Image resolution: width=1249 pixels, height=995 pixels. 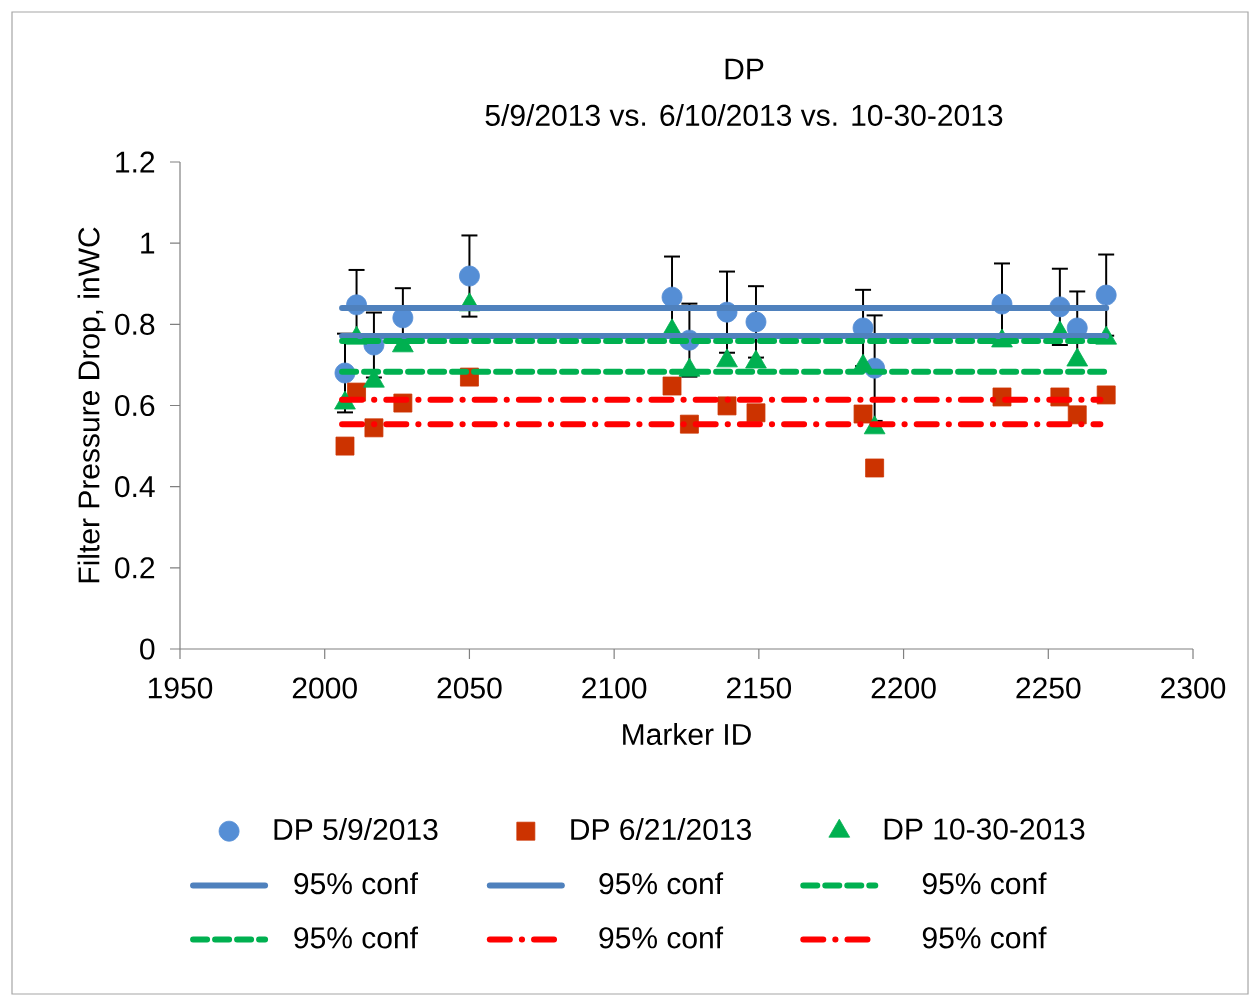 I want to click on y-tick-label: 0.2, so click(x=135, y=568).